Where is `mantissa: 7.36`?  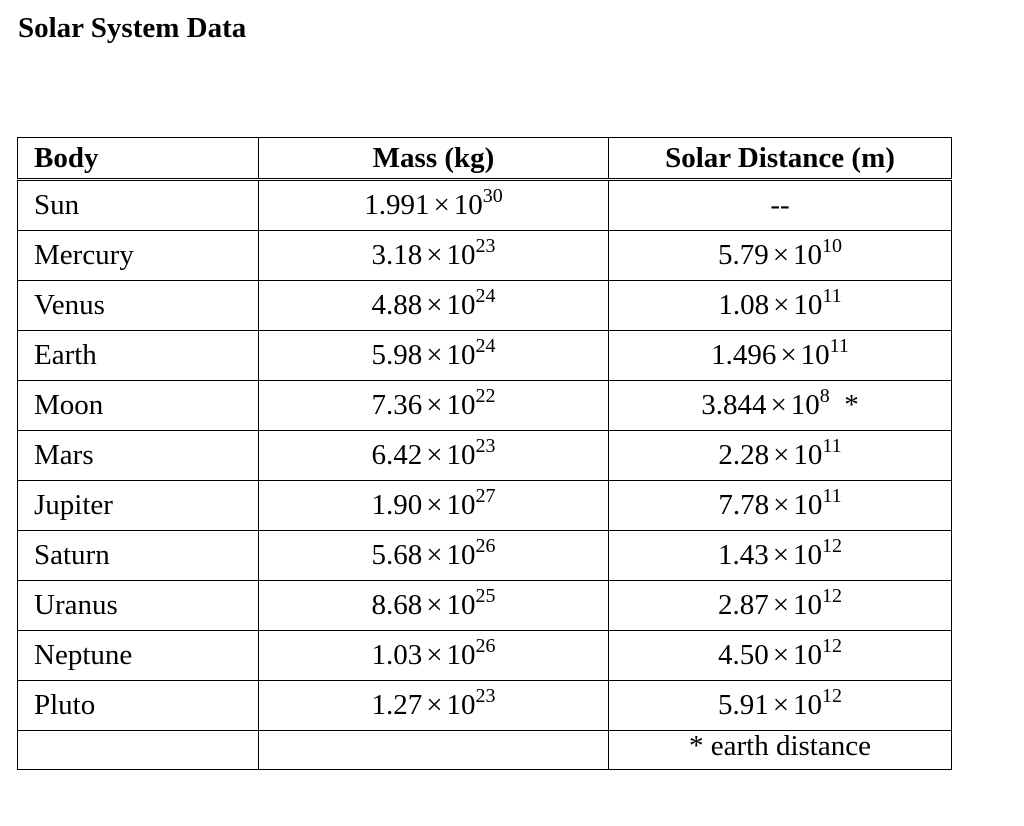 mantissa: 7.36 is located at coordinates (397, 405).